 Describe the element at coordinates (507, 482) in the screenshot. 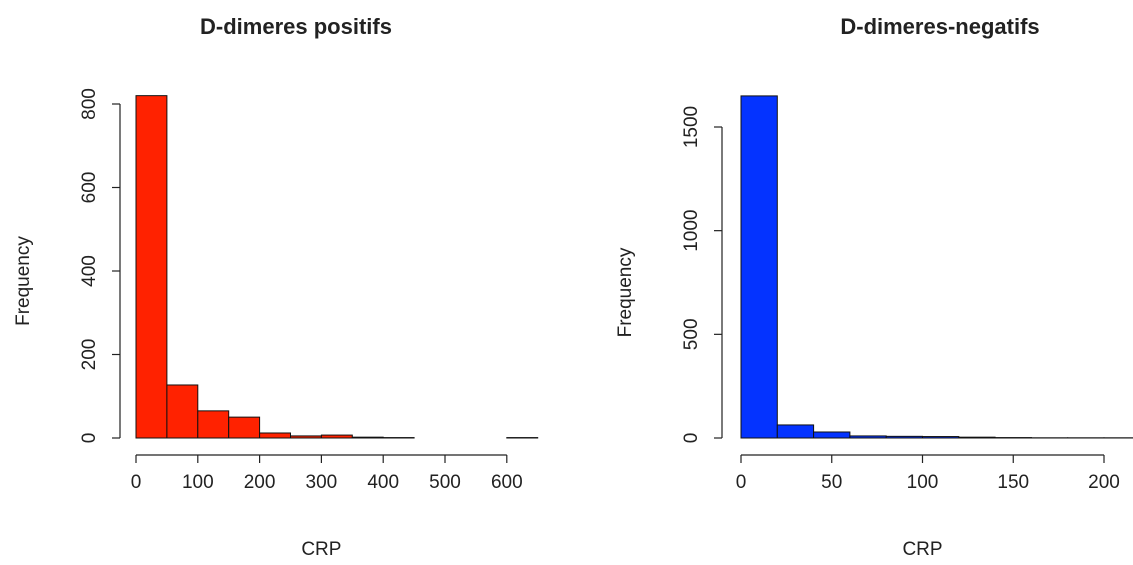

I see `x-tick-label: 600` at that location.